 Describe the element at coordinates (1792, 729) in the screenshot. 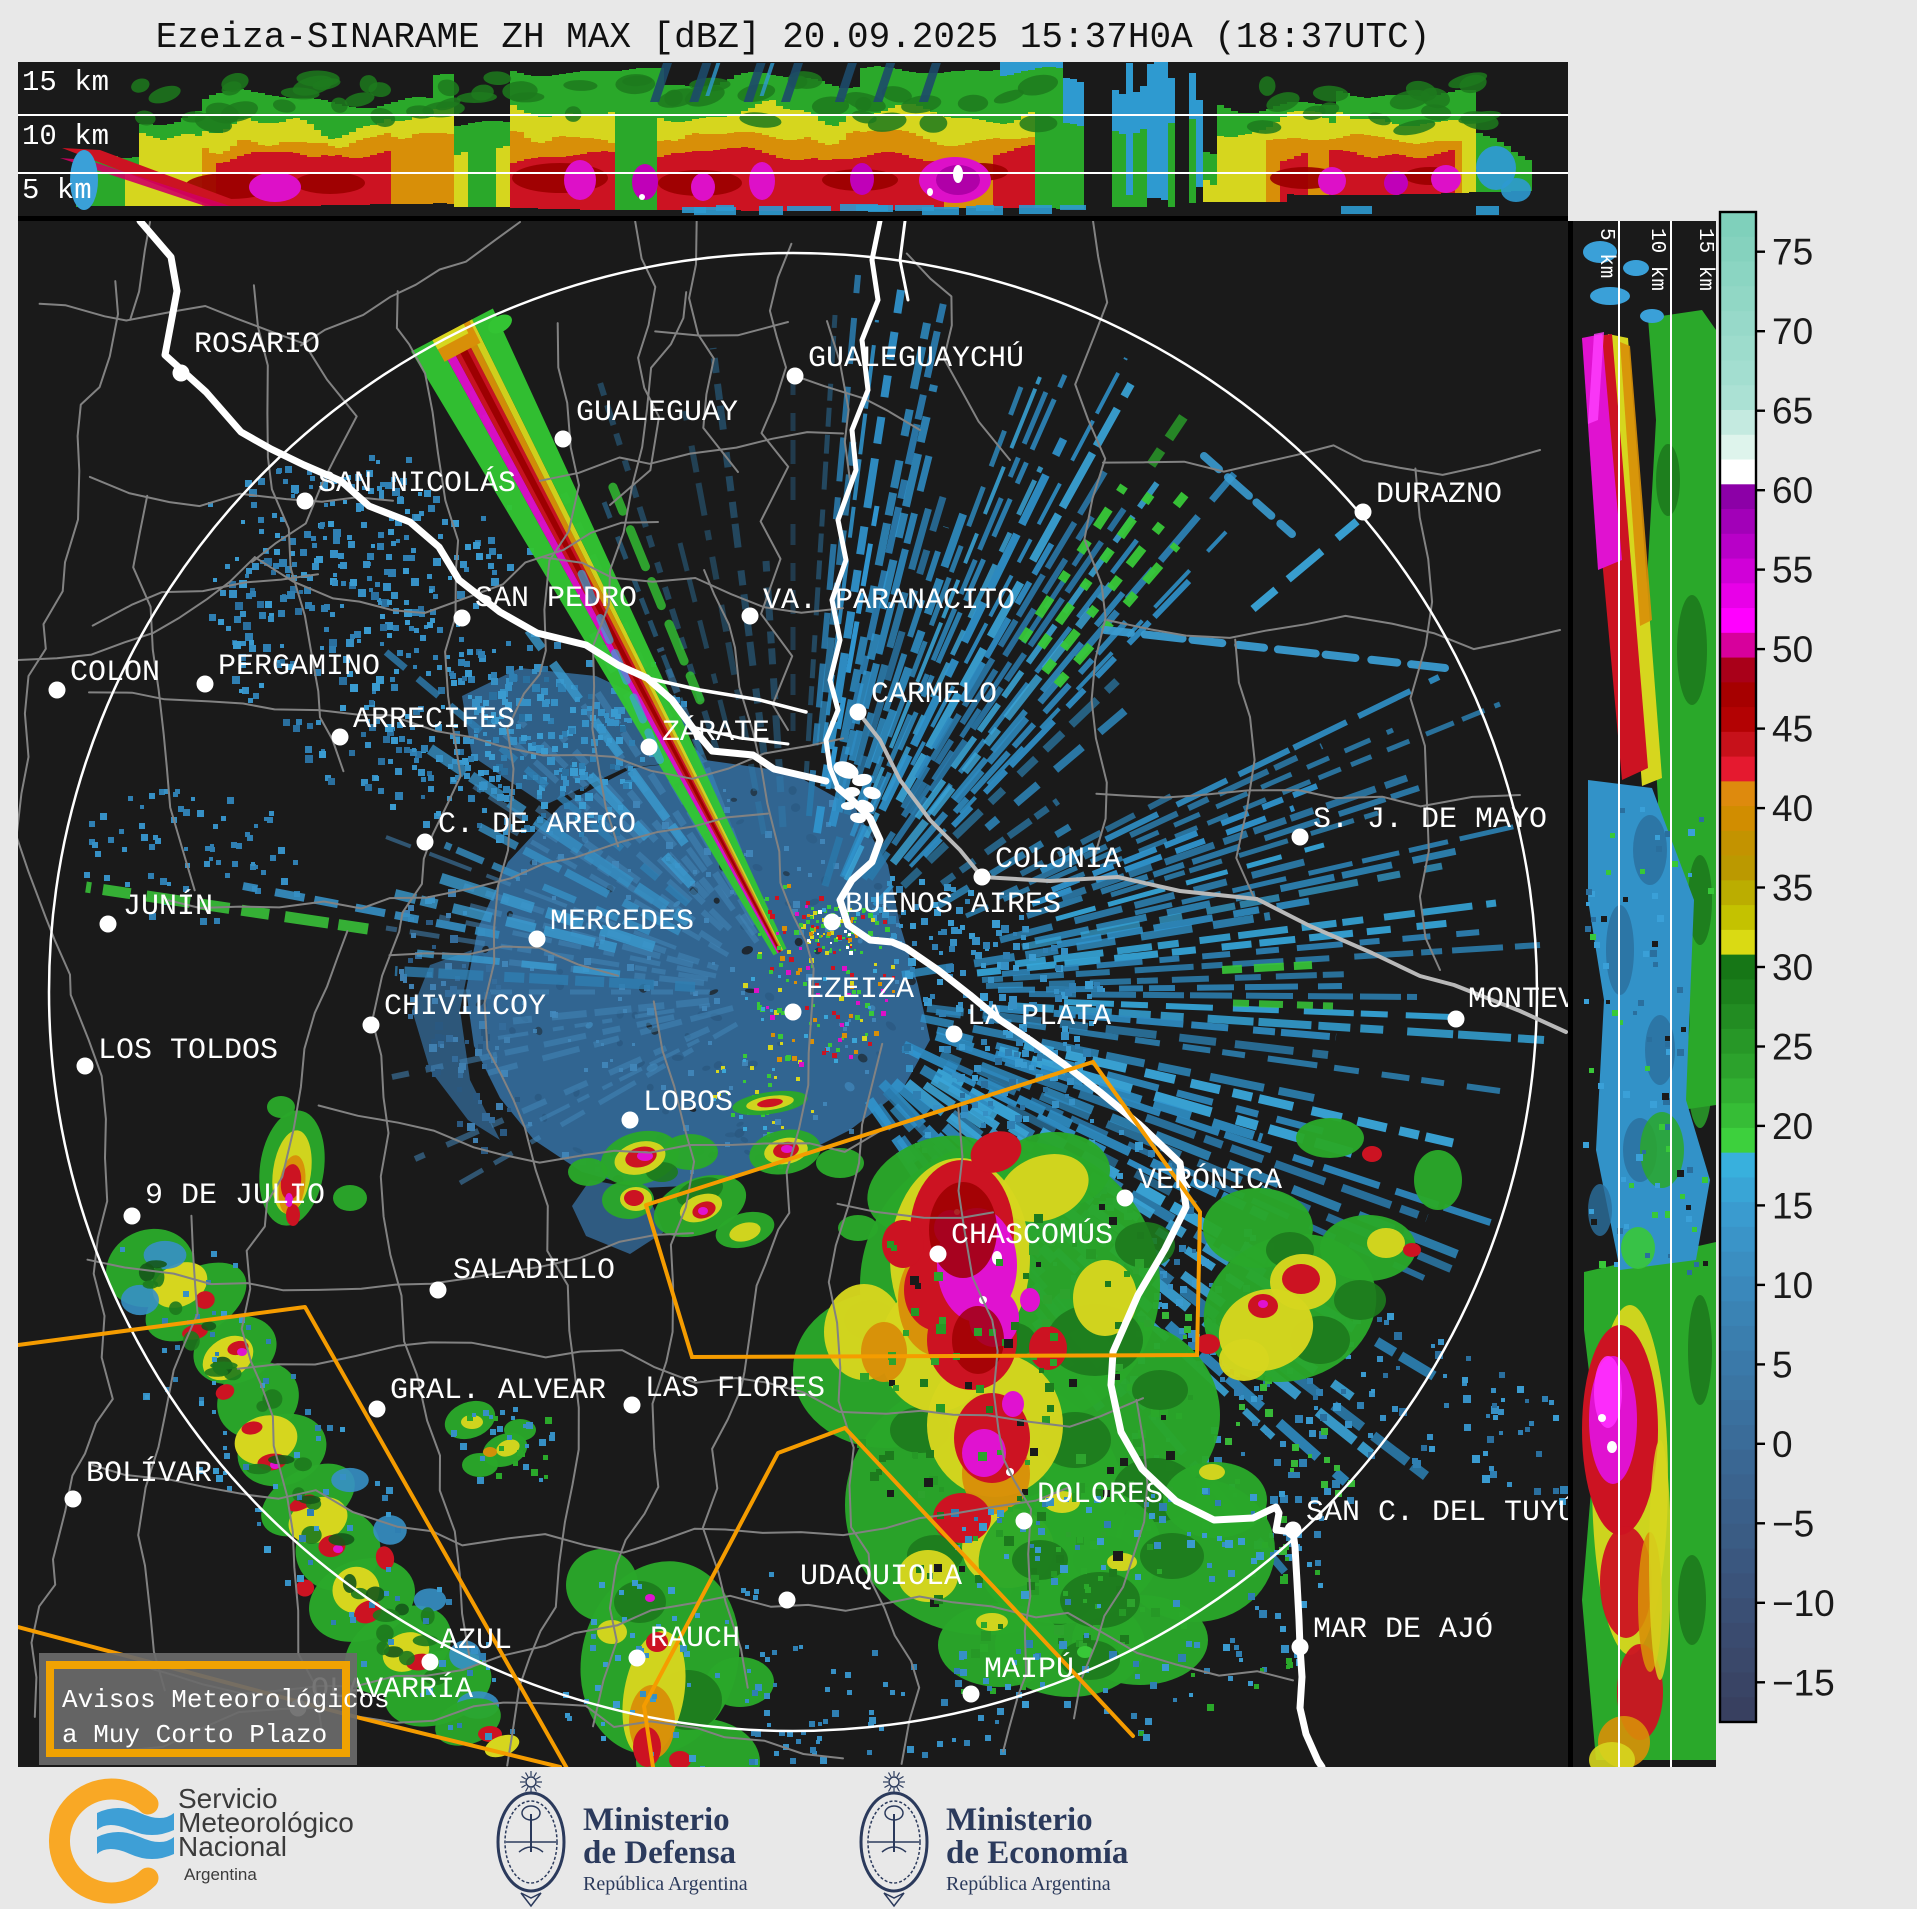

I see `svg-text: 45` at that location.